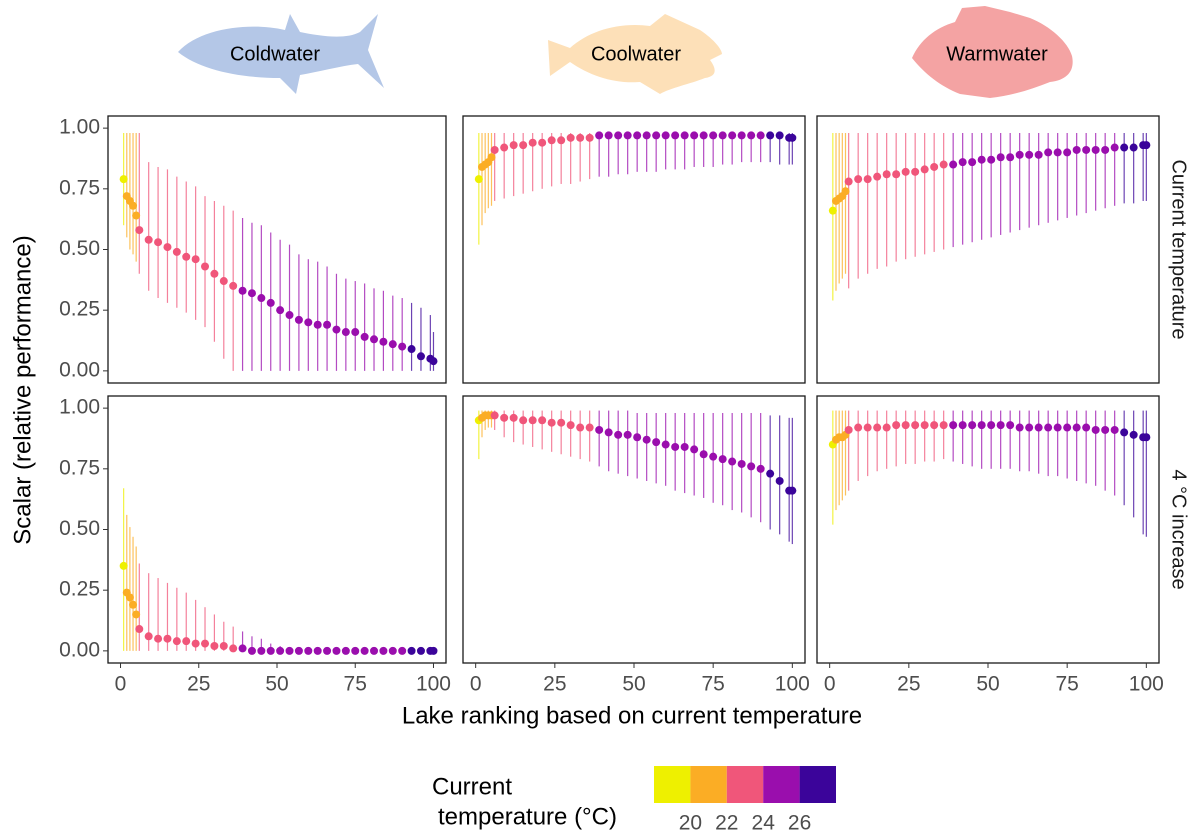 Image resolution: width=1192 pixels, height=834 pixels. I want to click on warmwater-fish, so click(992, 52).